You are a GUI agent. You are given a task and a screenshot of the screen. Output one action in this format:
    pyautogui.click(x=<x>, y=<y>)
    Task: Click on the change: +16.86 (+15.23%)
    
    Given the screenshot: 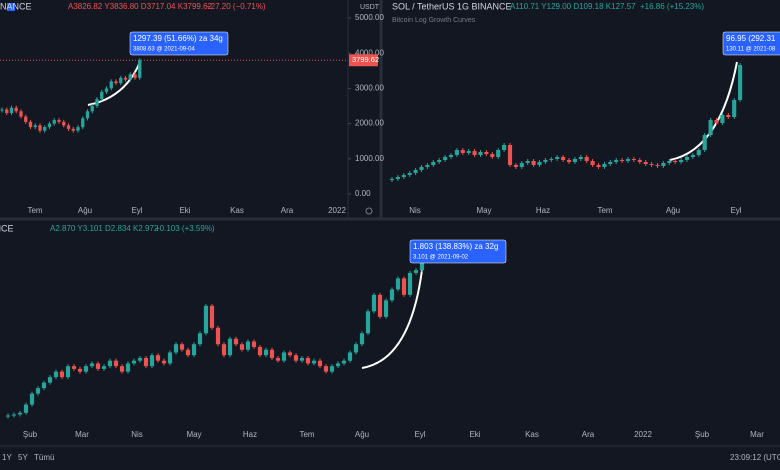 What is the action you would take?
    pyautogui.click(x=672, y=6)
    